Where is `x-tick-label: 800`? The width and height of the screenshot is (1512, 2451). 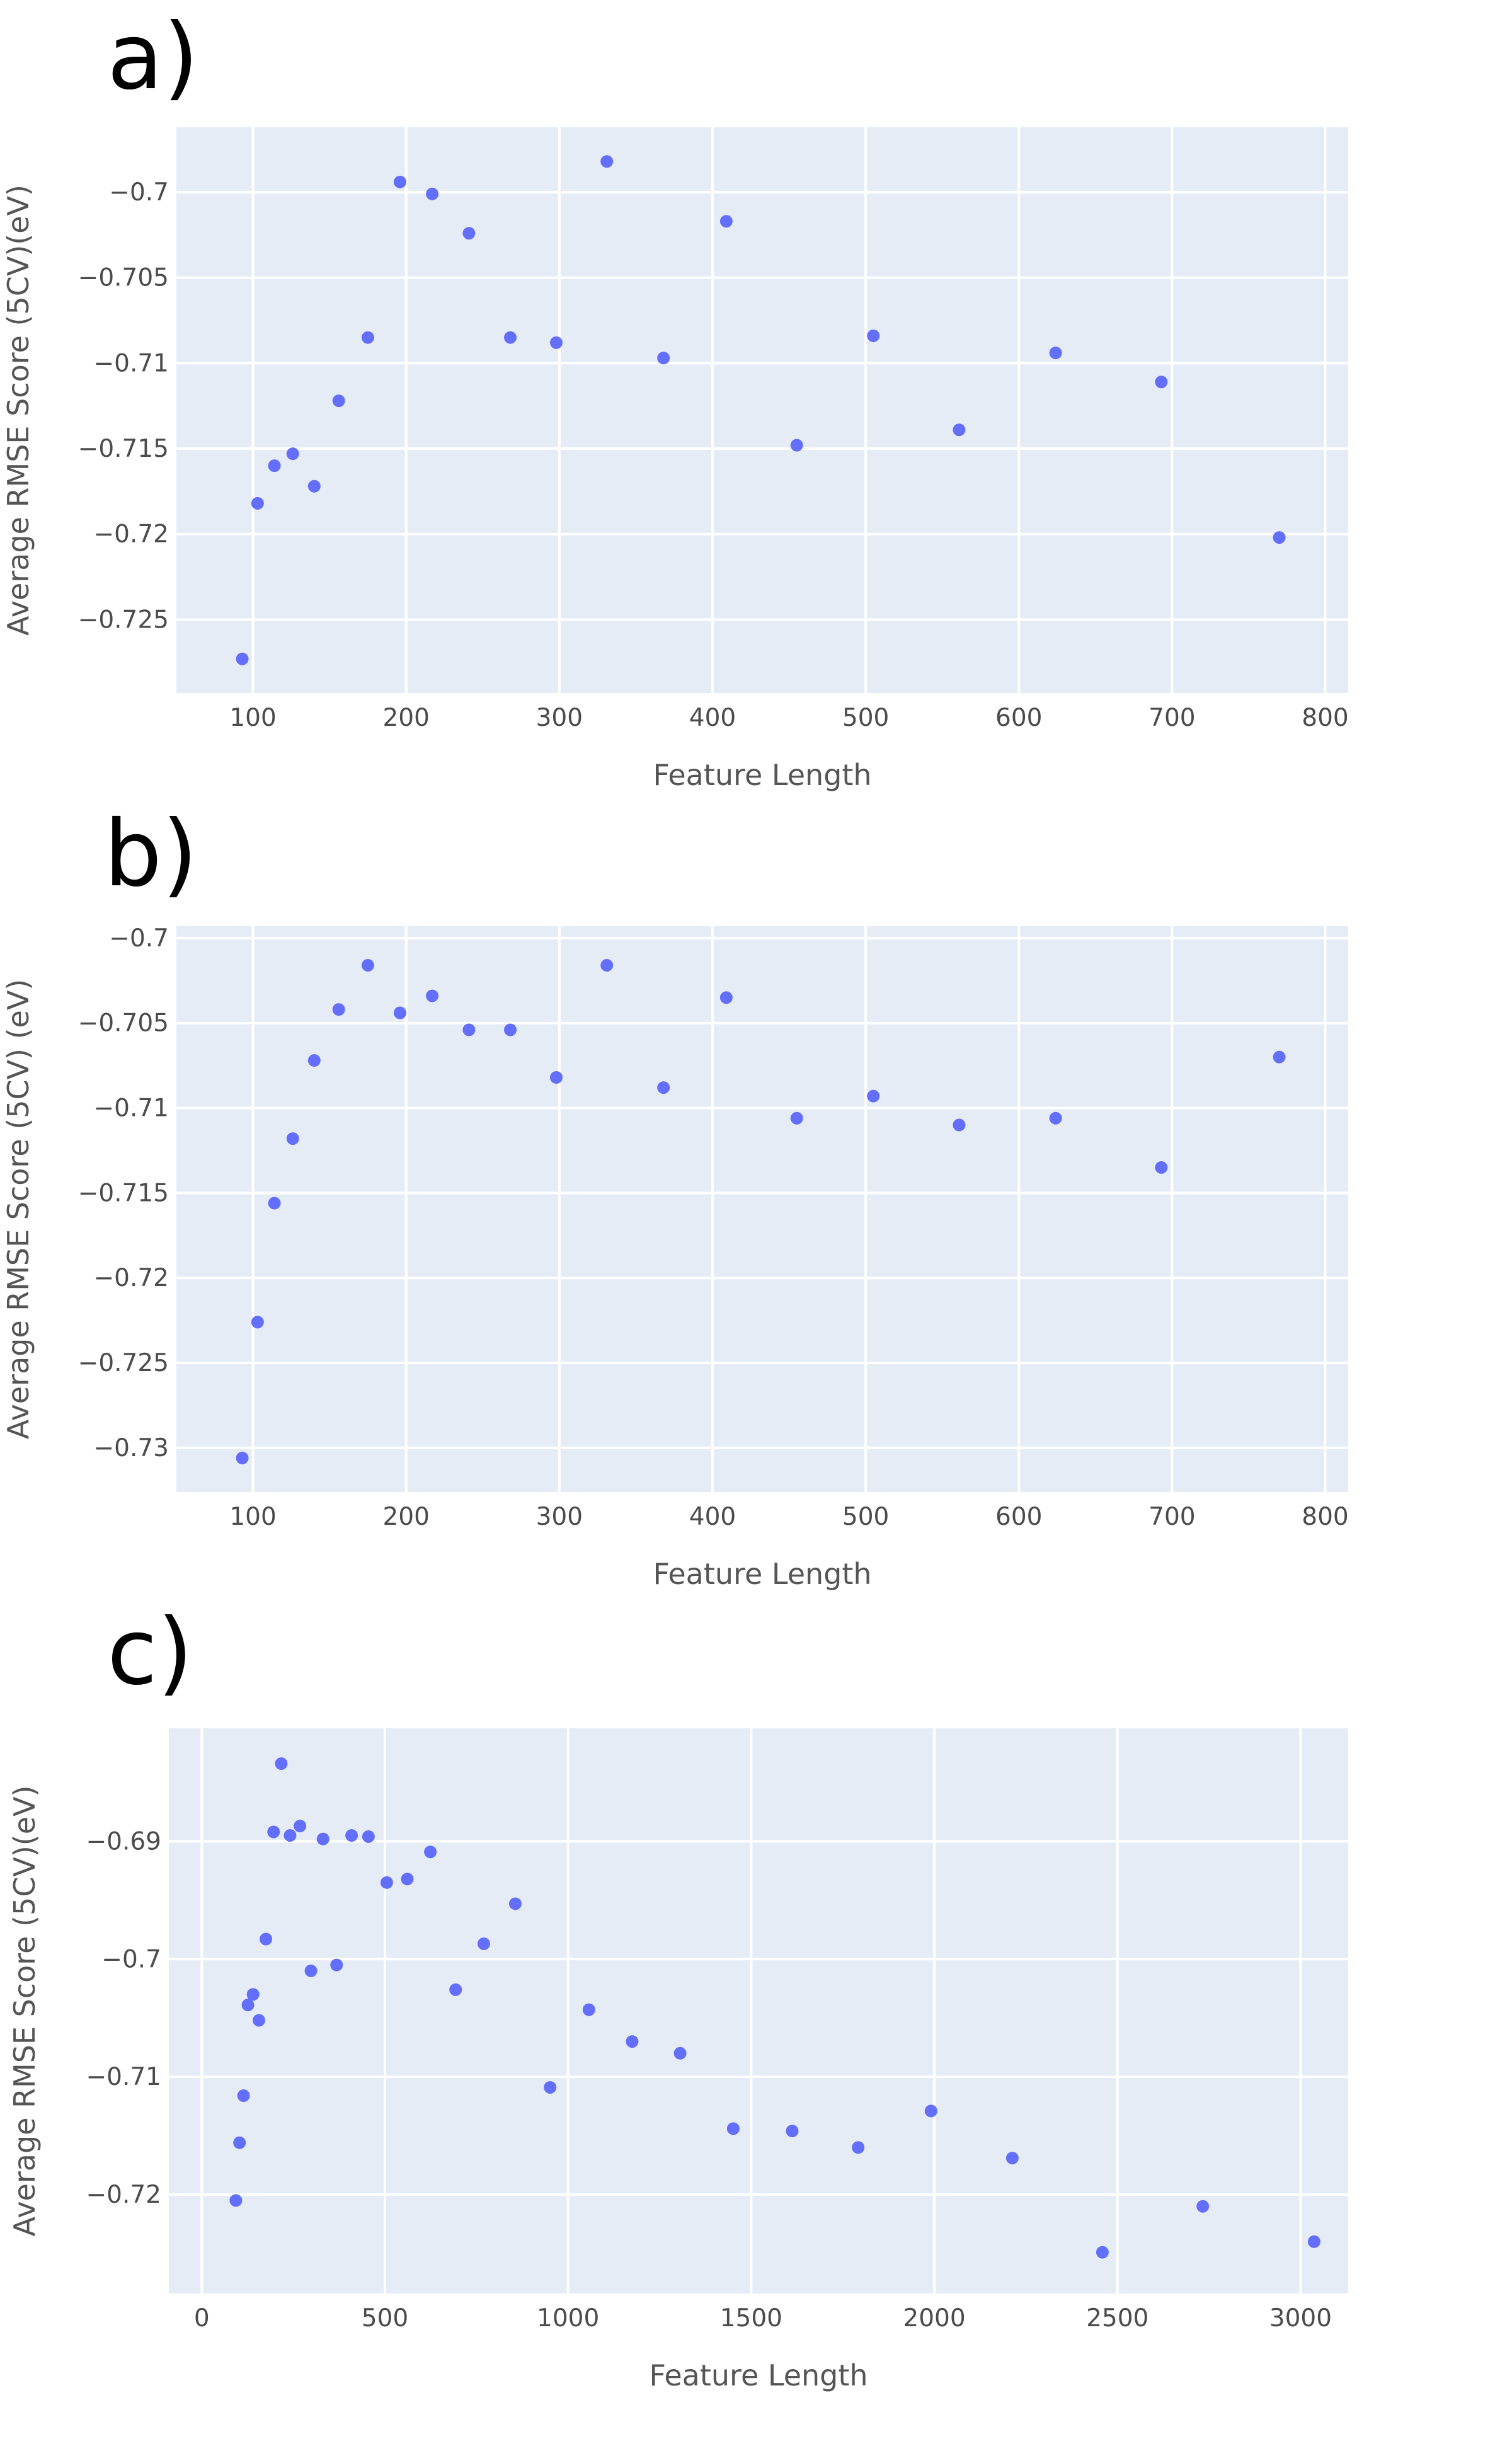 x-tick-label: 800 is located at coordinates (1325, 718).